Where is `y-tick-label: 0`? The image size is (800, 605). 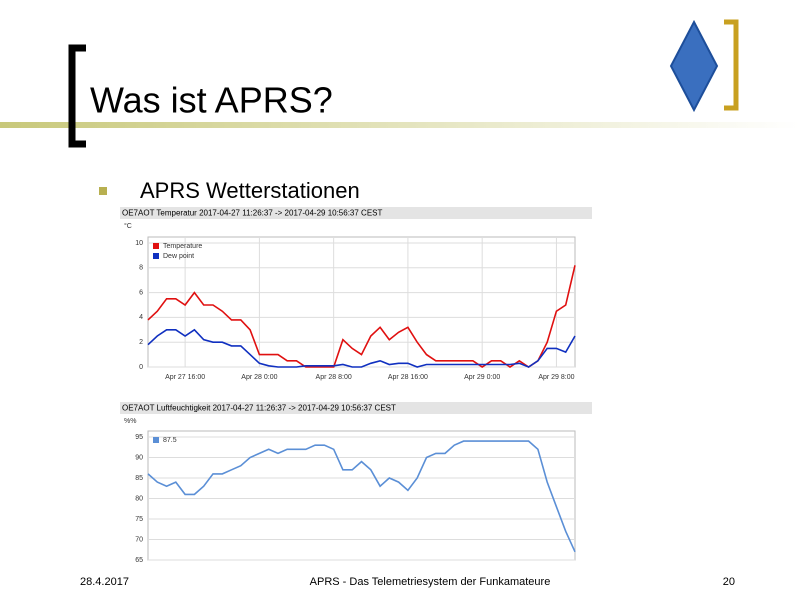
y-tick-label: 0 is located at coordinates (141, 367).